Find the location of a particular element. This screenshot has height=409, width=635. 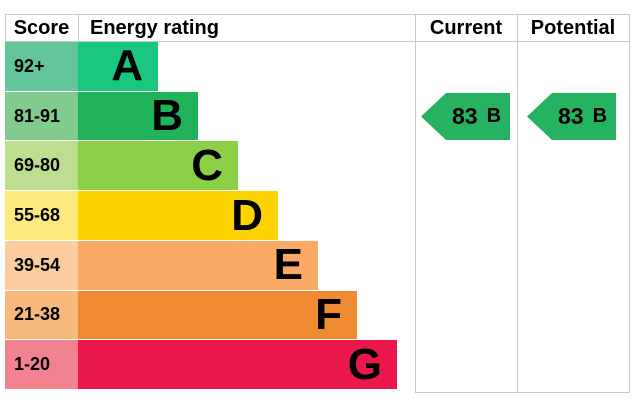

band-row: 39-54 E is located at coordinates (205, 265).